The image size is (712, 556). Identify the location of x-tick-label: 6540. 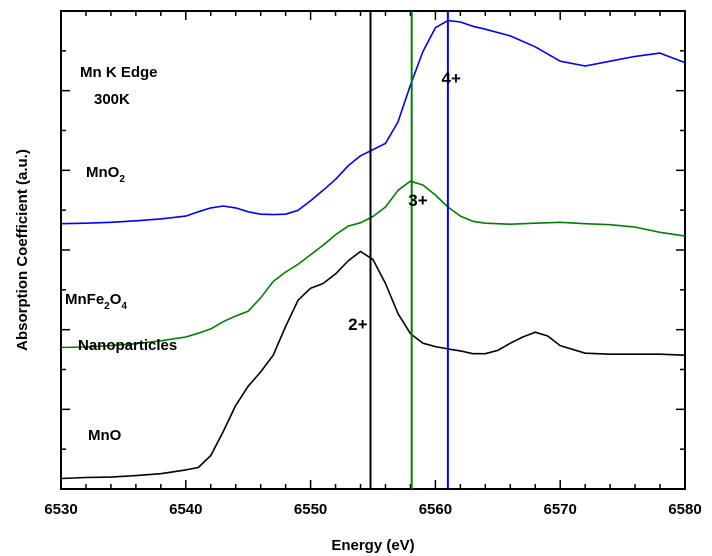
(185, 509).